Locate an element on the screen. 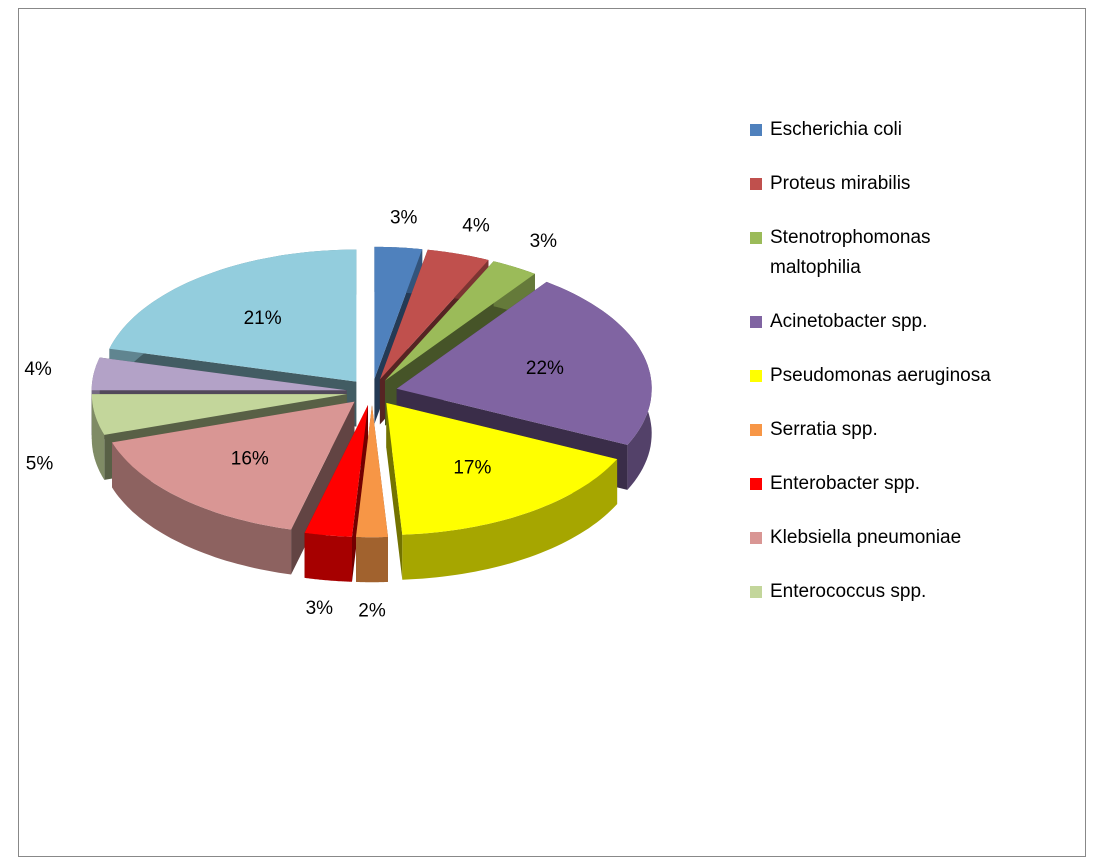 The height and width of the screenshot is (865, 1105). legend-item: Proteus mirabilis is located at coordinates (880, 184).